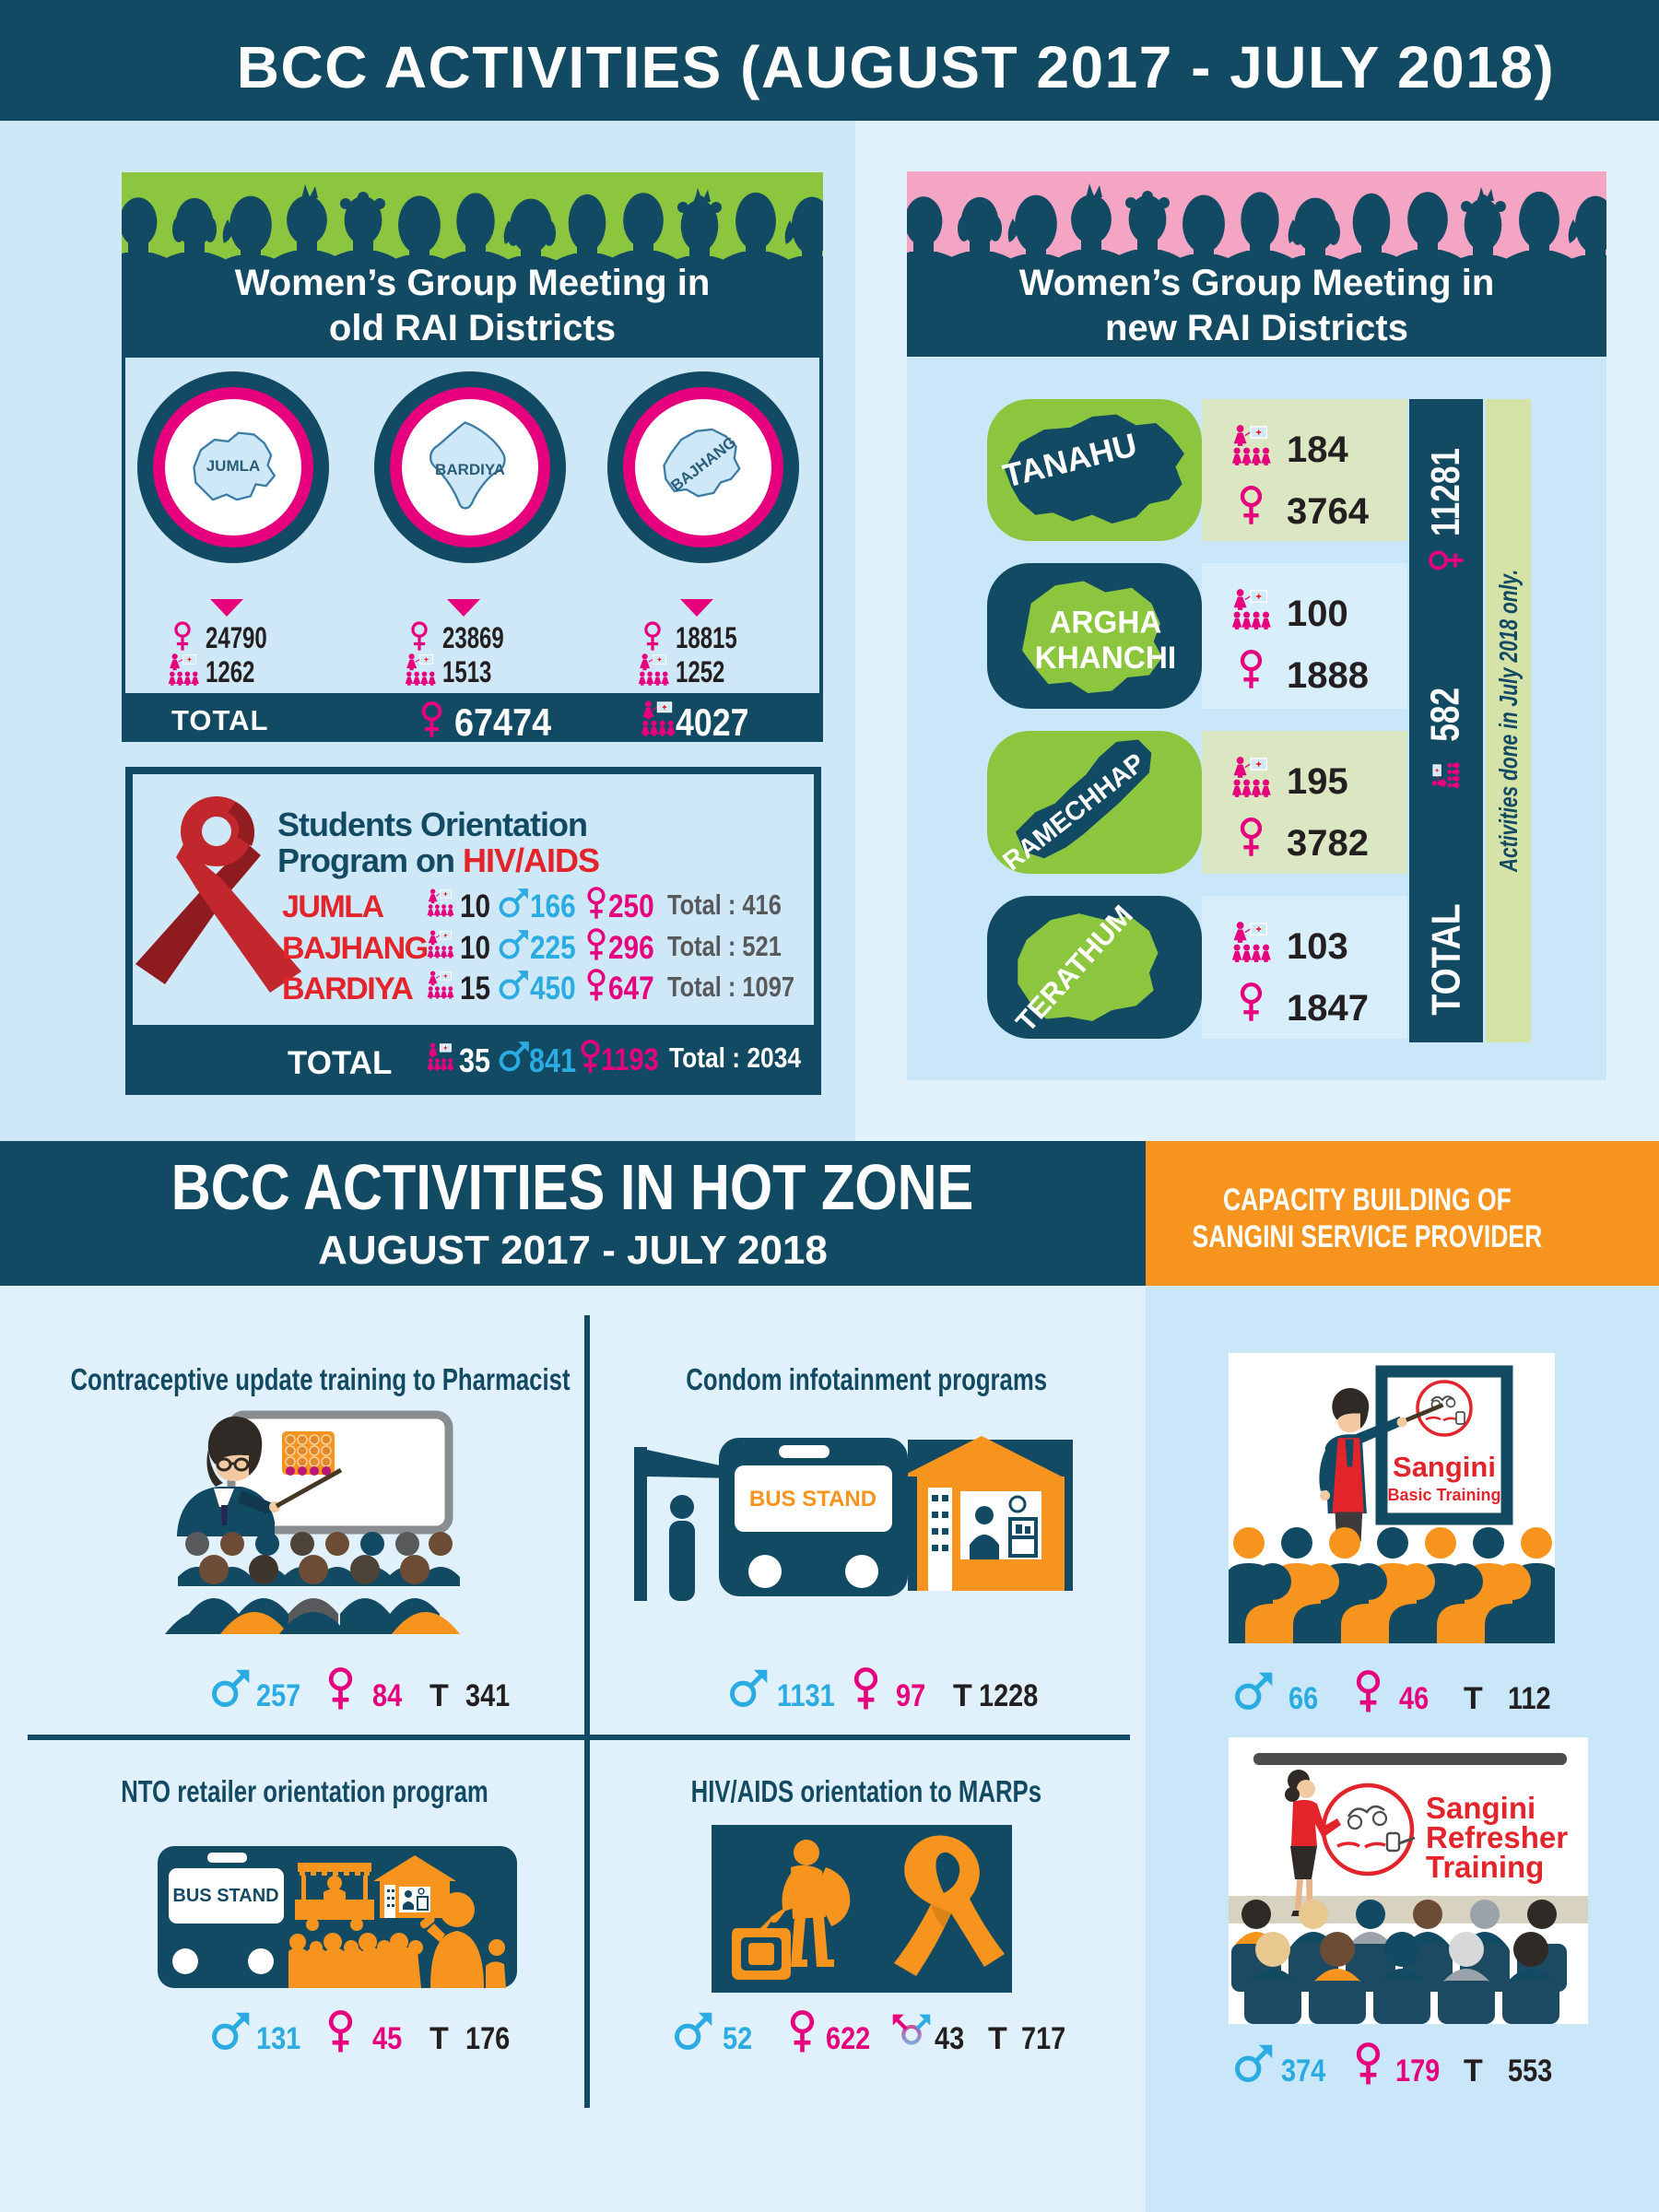 This screenshot has width=1659, height=2212. Describe the element at coordinates (1485, 1867) in the screenshot. I see `svg-text: Training` at that location.